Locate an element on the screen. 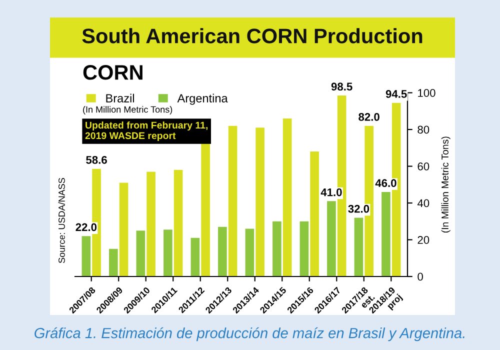 Image resolution: width=500 pixels, height=350 pixels. y-tick-label: 60 is located at coordinates (424, 166).